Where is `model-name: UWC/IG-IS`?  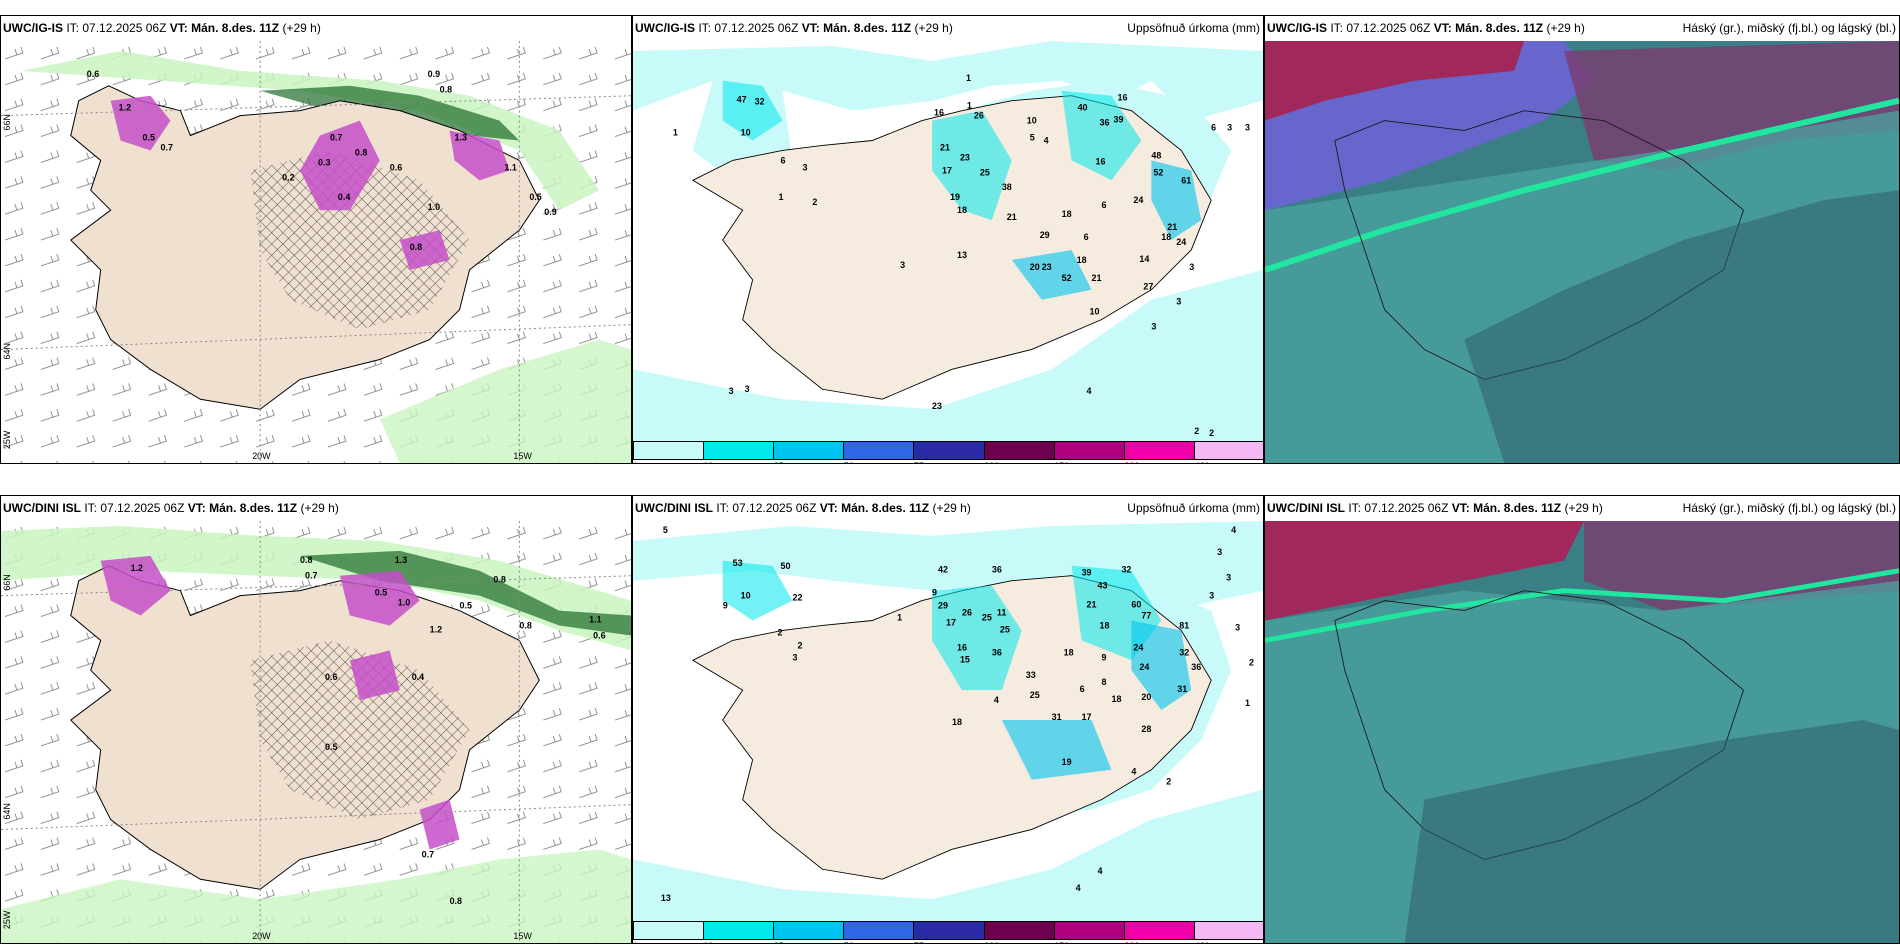
model-name: UWC/IG-IS is located at coordinates (1297, 28).